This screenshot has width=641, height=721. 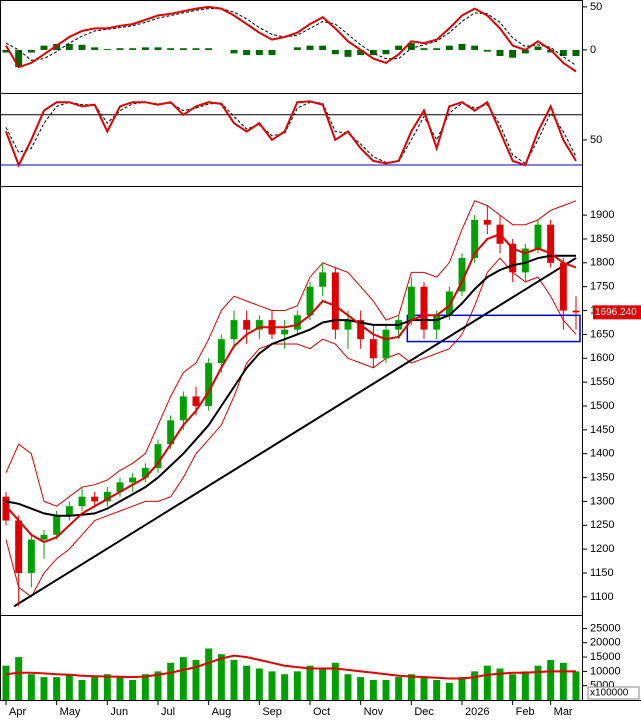 What do you see at coordinates (593, 50) in the screenshot?
I see `y-tick-label: 0` at bounding box center [593, 50].